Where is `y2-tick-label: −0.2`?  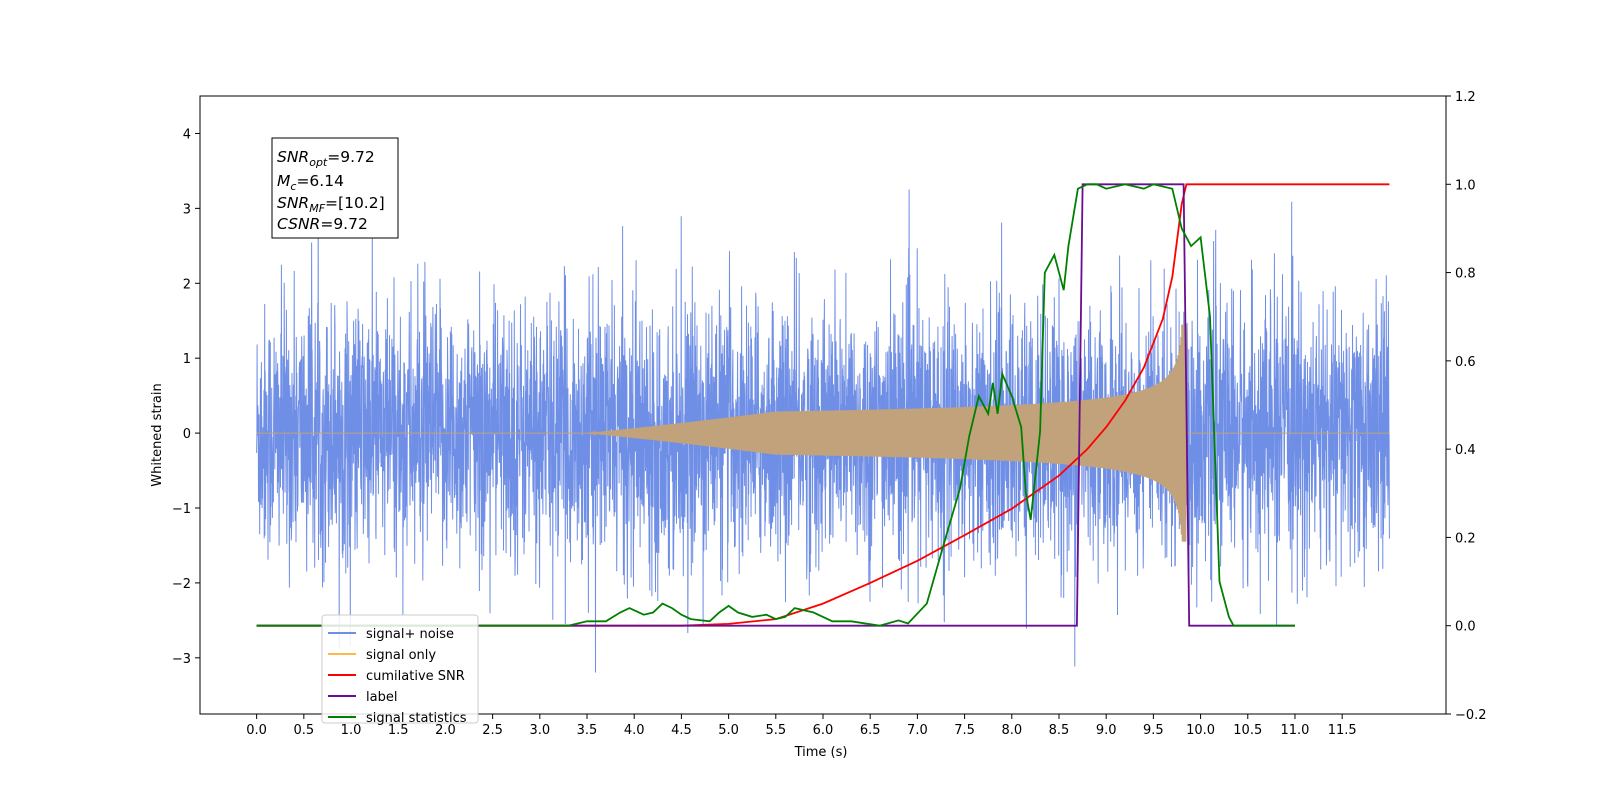 y2-tick-label: −0.2 is located at coordinates (1471, 715).